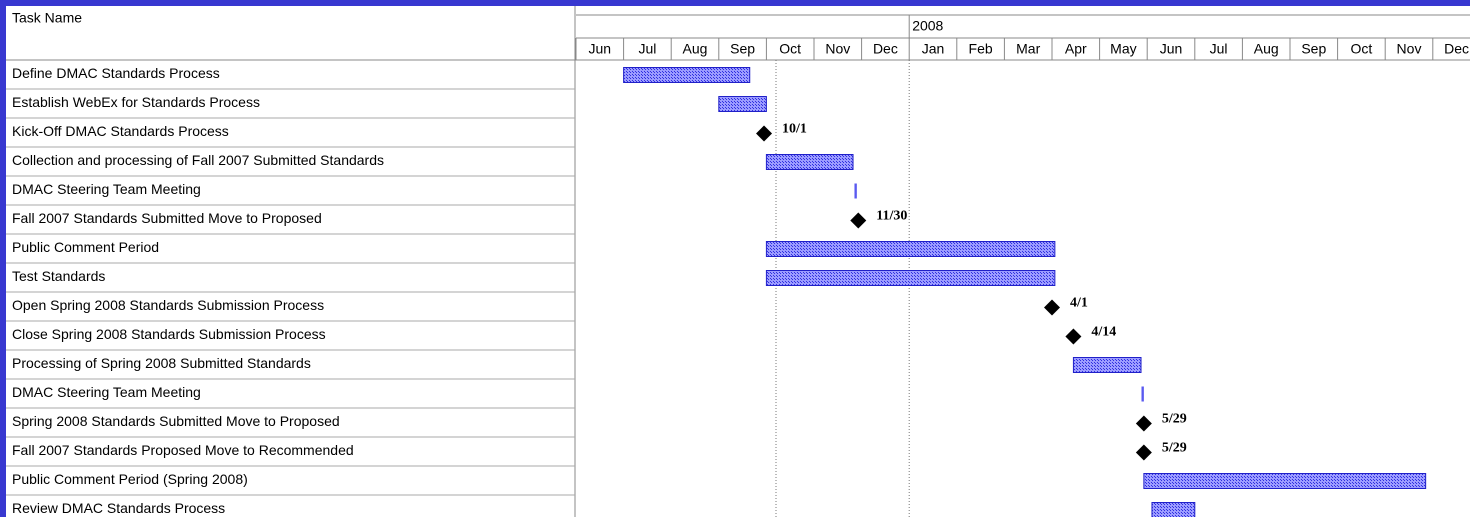 Image resolution: width=1470 pixels, height=522 pixels. What do you see at coordinates (58, 276) in the screenshot?
I see `task-name: Test Standards` at bounding box center [58, 276].